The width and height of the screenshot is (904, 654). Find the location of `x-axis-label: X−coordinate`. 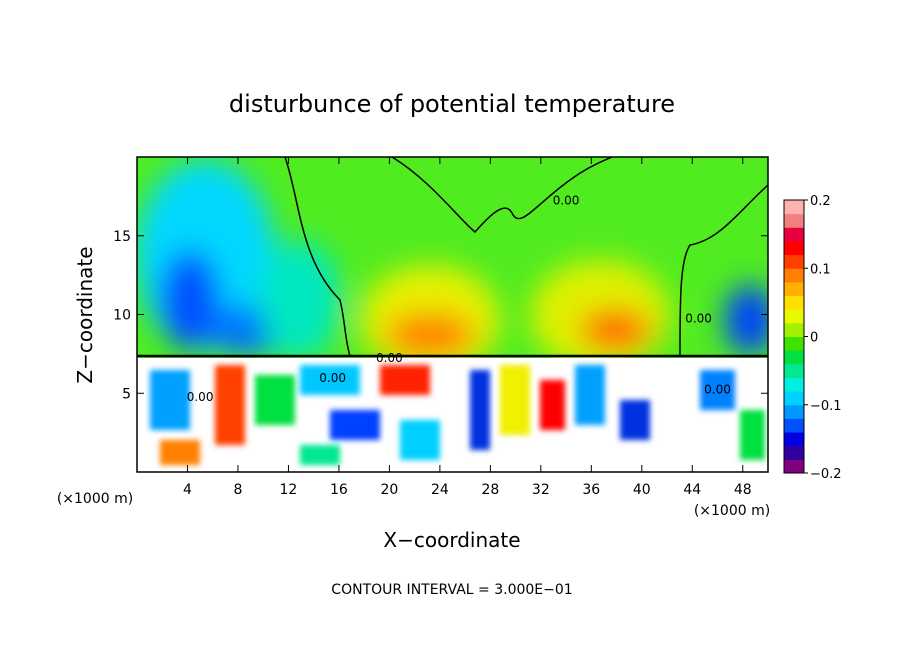

x-axis-label: X−coordinate is located at coordinates (451, 540).